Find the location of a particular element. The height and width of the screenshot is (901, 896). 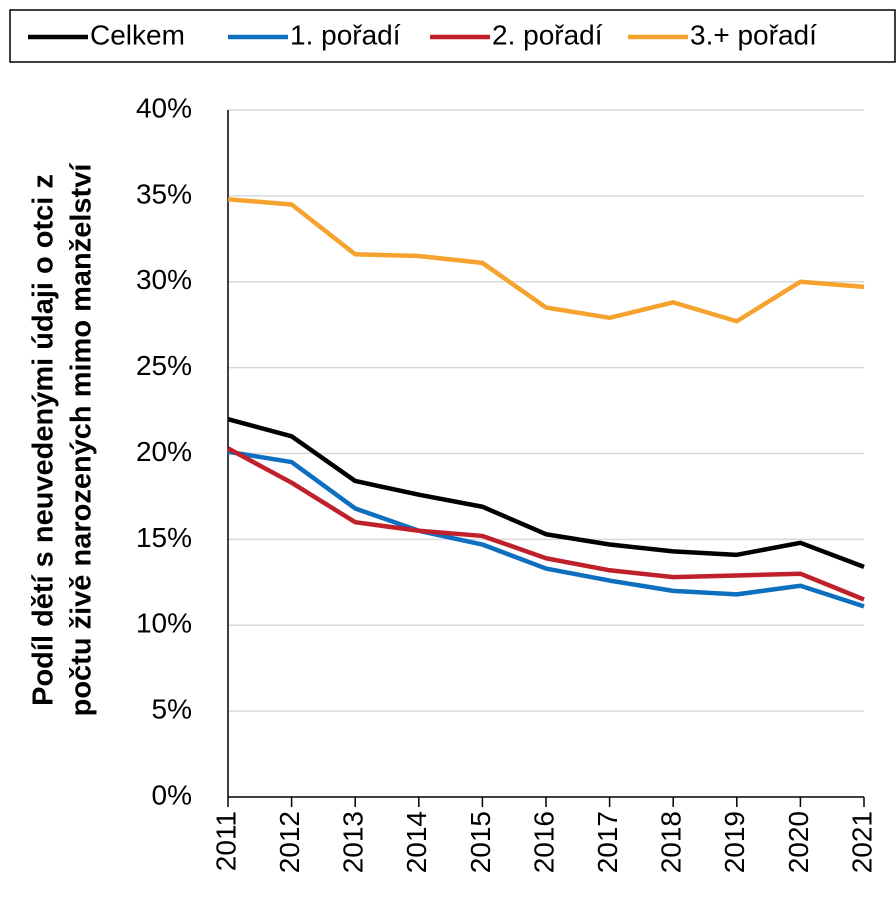

y-tick-label: 35% is located at coordinates (164, 193).